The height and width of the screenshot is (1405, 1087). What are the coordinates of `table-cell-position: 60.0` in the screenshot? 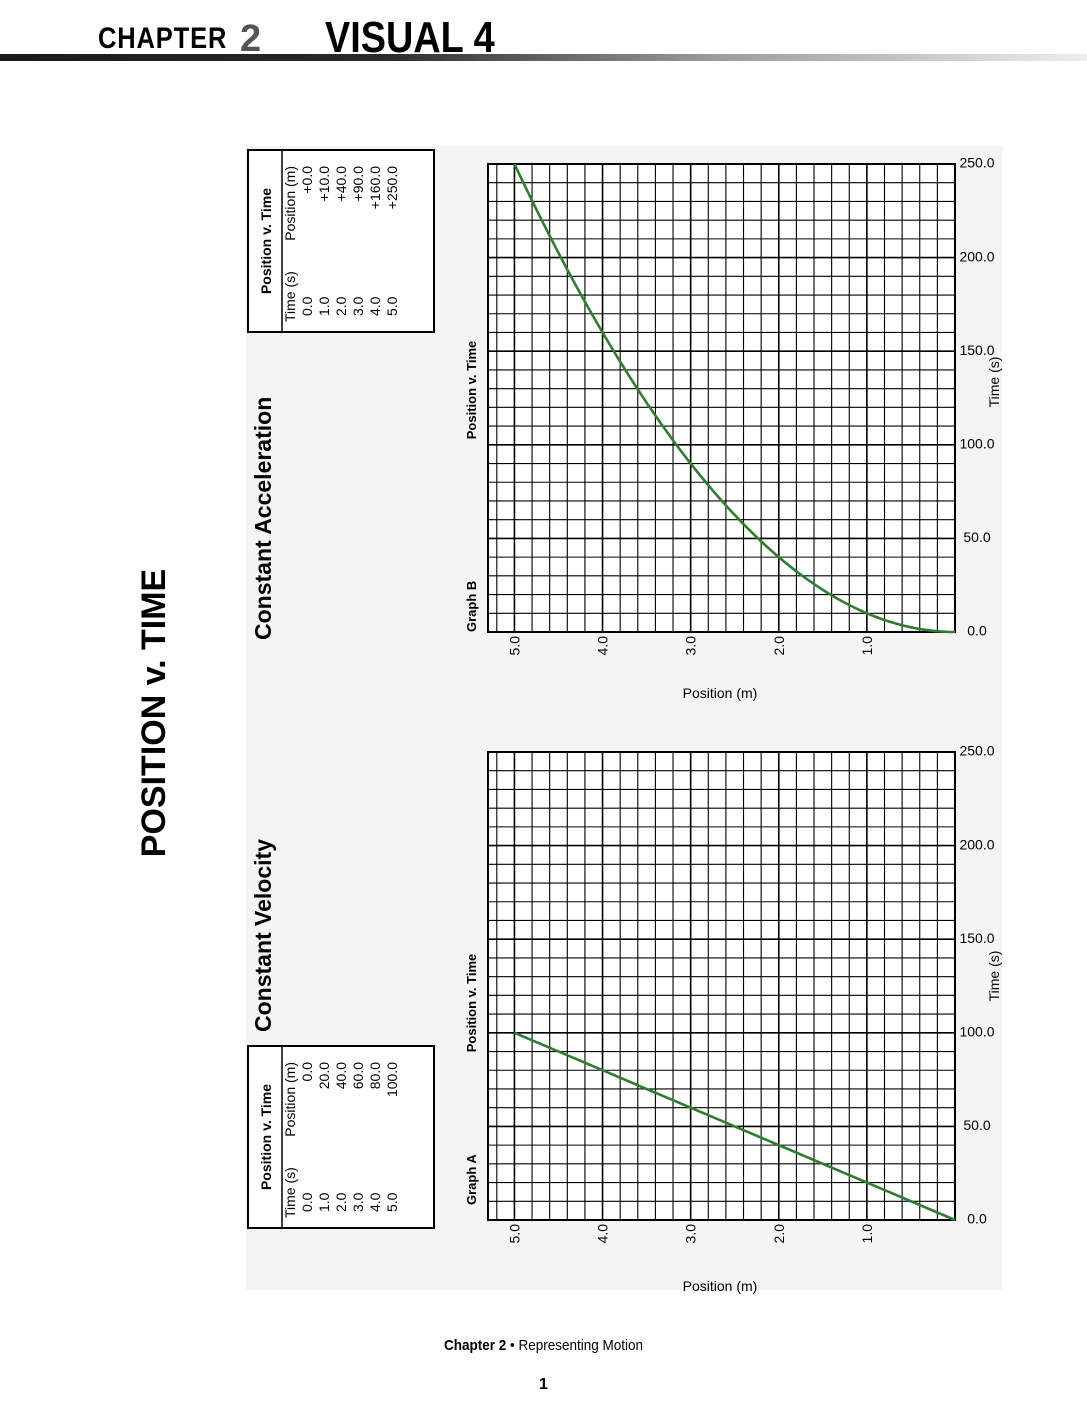 It's located at (358, 1075).